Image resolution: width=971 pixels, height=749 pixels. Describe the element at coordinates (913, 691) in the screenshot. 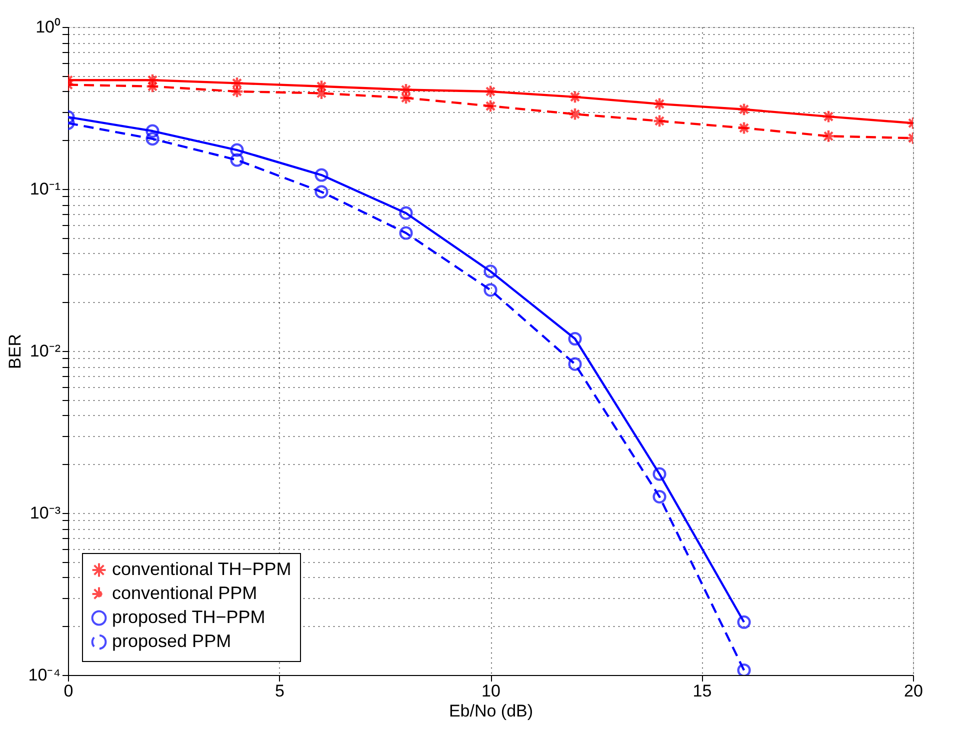

I see `x-tick-label: 20` at that location.